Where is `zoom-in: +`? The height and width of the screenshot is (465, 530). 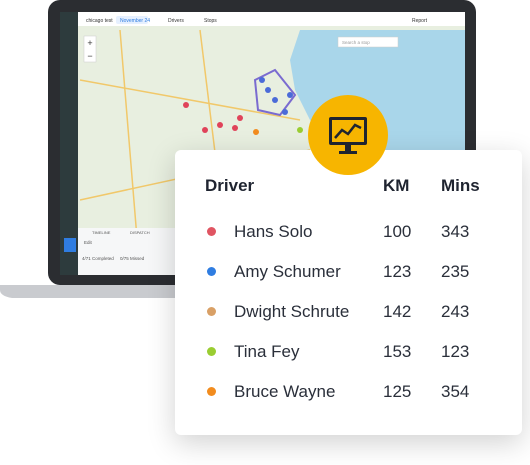
zoom-in: + is located at coordinates (89, 43).